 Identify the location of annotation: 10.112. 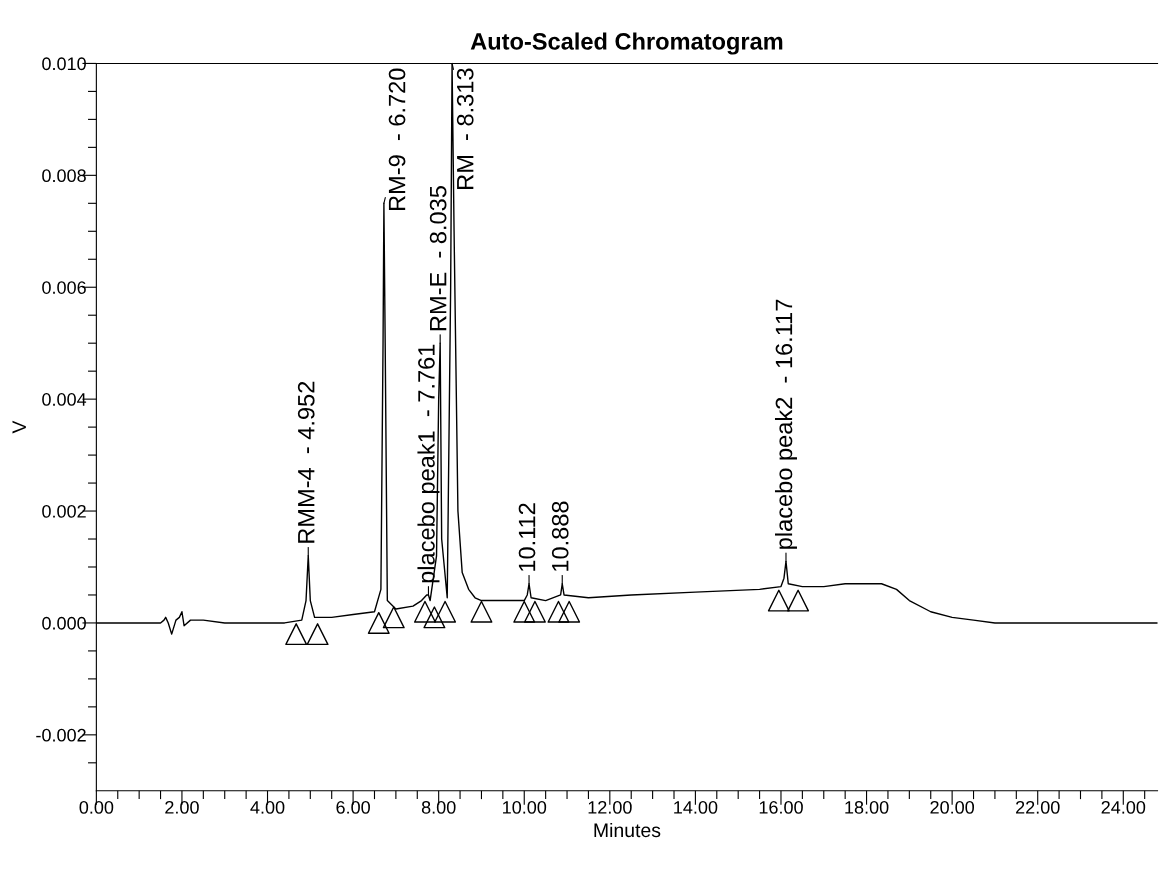
(527, 537).